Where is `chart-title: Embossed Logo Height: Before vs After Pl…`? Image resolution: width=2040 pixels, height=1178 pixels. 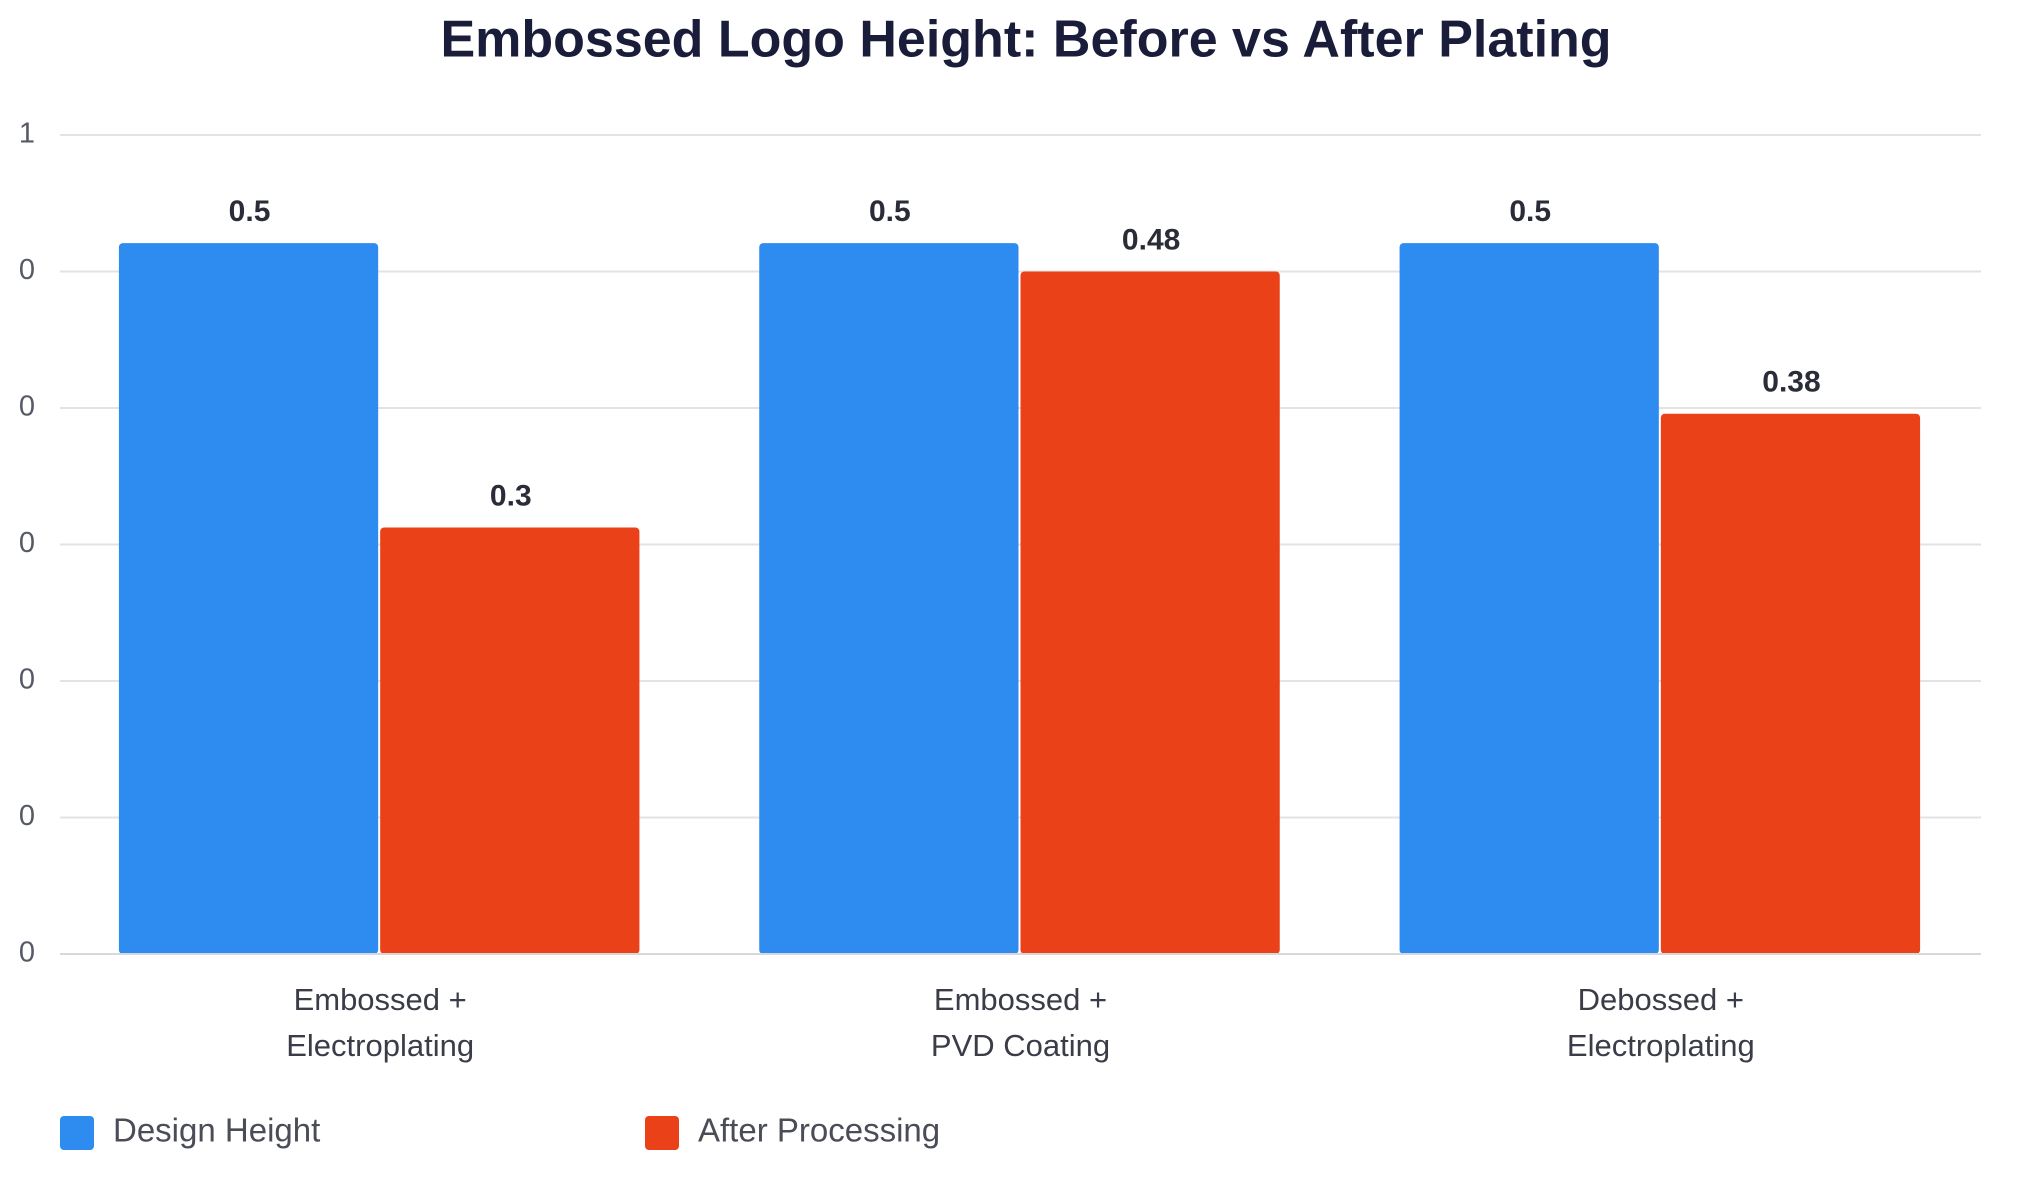
chart-title: Embossed Logo Height: Before vs After Pl… is located at coordinates (1025, 40).